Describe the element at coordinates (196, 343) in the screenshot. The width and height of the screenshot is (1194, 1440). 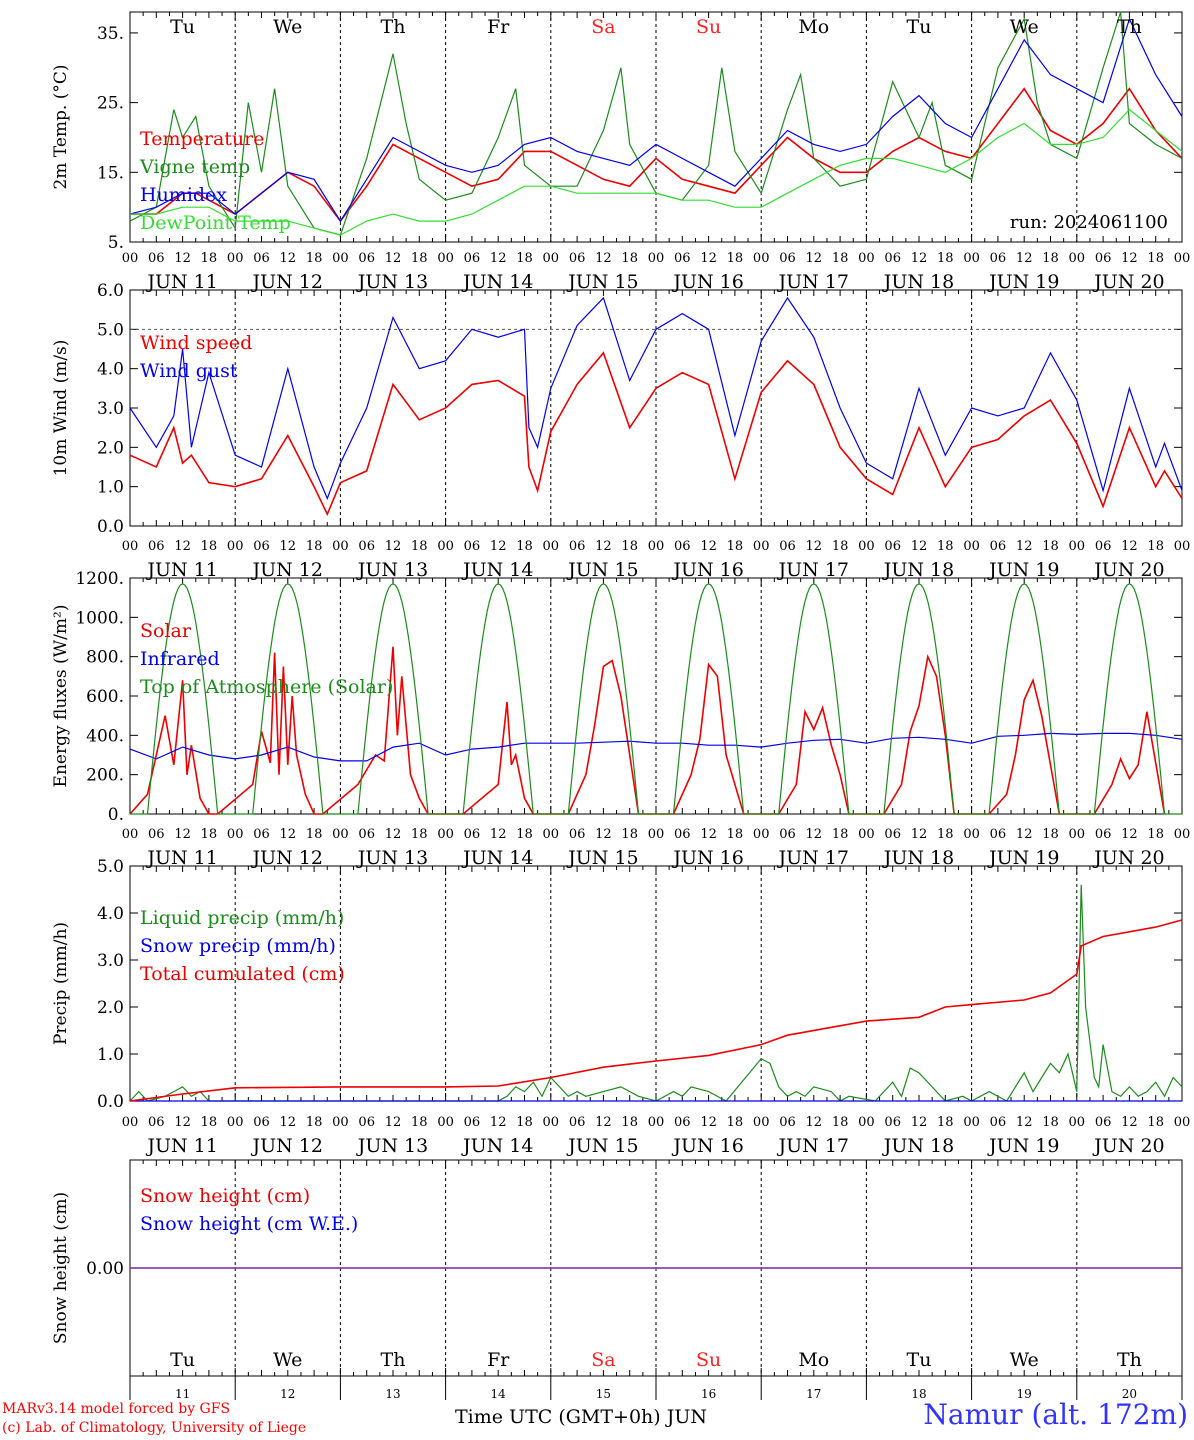
I see `legend-entry: Wind speed` at that location.